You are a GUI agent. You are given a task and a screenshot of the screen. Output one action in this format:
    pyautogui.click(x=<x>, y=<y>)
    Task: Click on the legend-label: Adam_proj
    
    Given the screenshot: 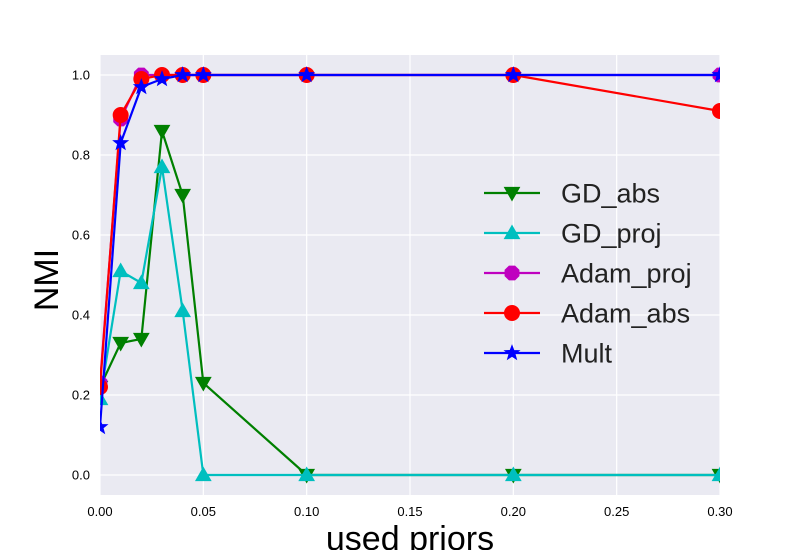 What is the action you would take?
    pyautogui.click(x=626, y=274)
    